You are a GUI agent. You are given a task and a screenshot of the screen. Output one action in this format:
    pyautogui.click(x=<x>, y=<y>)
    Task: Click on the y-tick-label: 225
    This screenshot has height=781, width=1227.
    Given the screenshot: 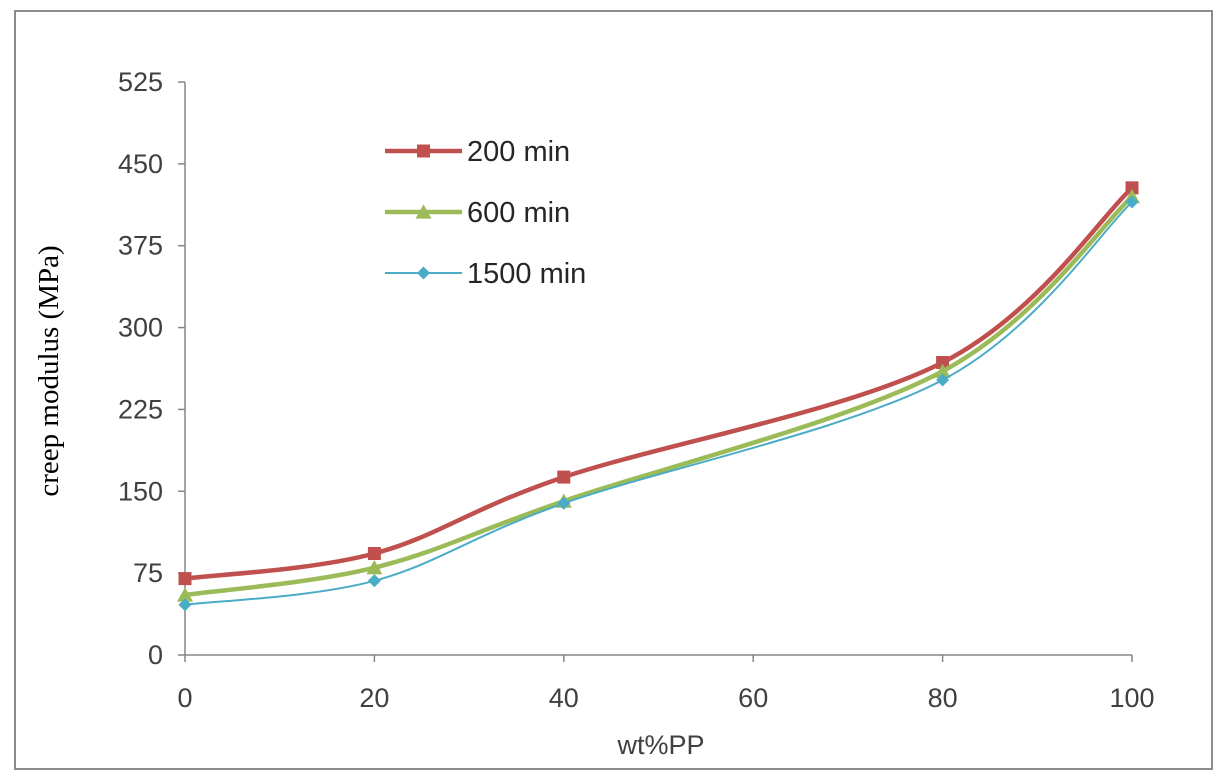 What is the action you would take?
    pyautogui.click(x=140, y=409)
    